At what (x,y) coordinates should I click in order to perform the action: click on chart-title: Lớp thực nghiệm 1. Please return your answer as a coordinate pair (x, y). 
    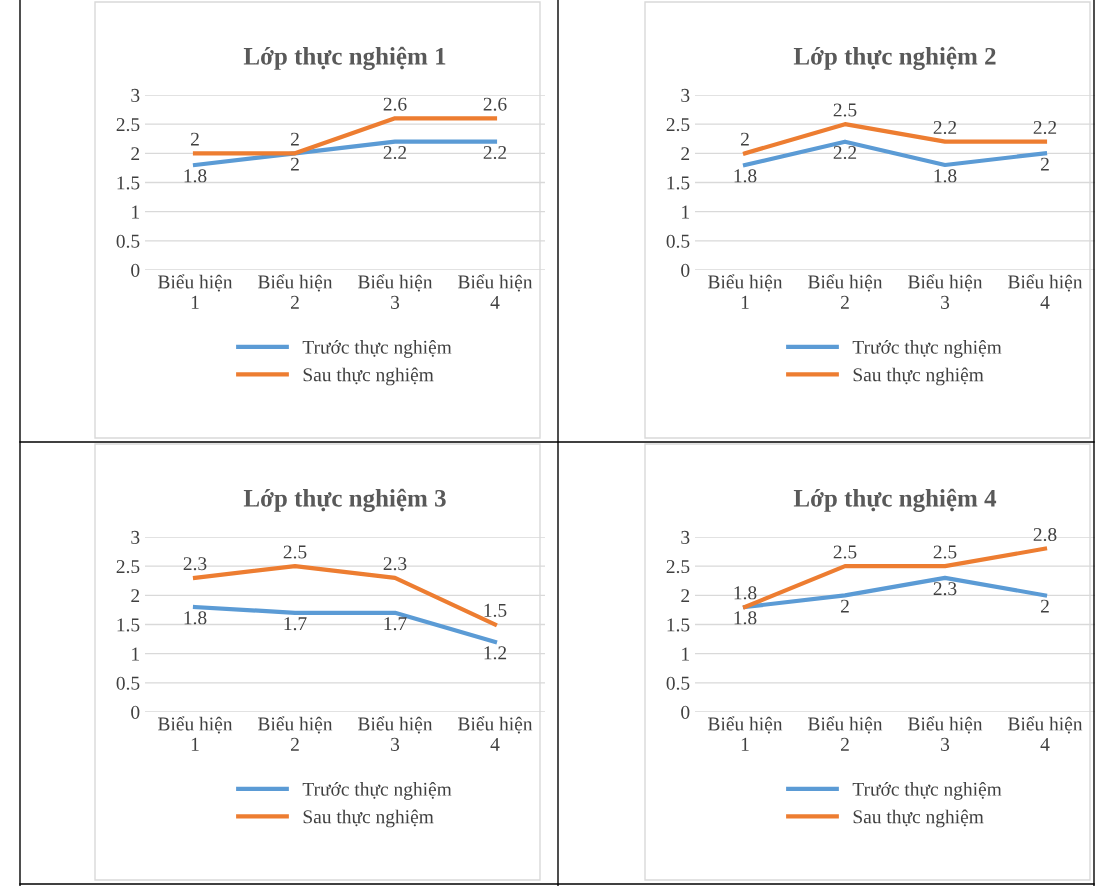
    Looking at the image, I should click on (344, 58).